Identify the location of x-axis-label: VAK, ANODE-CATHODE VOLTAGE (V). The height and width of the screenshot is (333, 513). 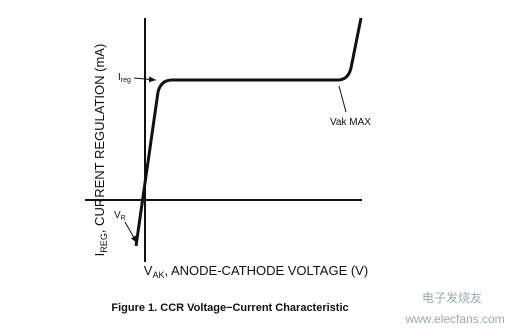
(256, 271).